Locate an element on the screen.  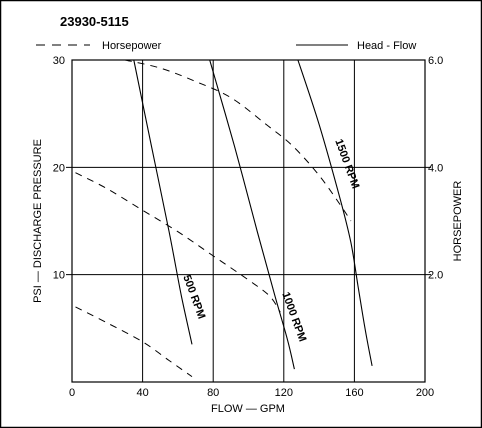
y-left-axis-ticks: 10 20 30 is located at coordinates (59, 168).